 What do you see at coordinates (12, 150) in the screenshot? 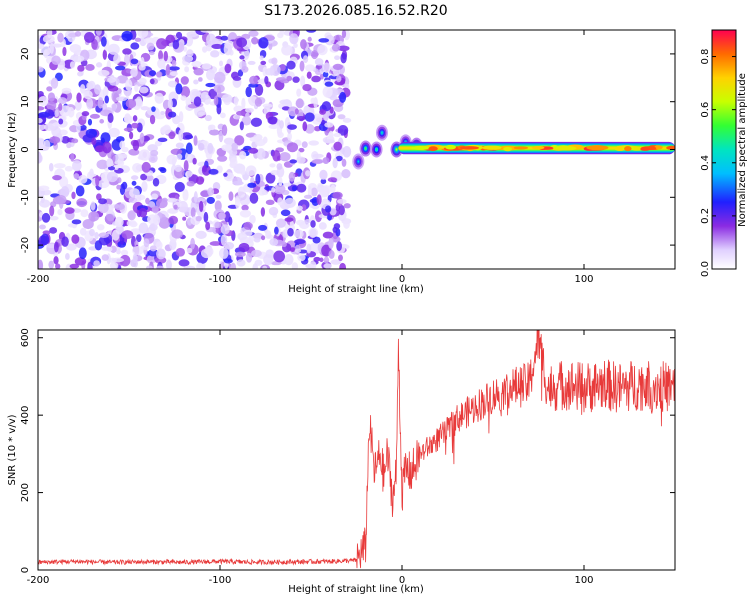
I see `spectrogram-y-label: Frequency (Hz)` at bounding box center [12, 150].